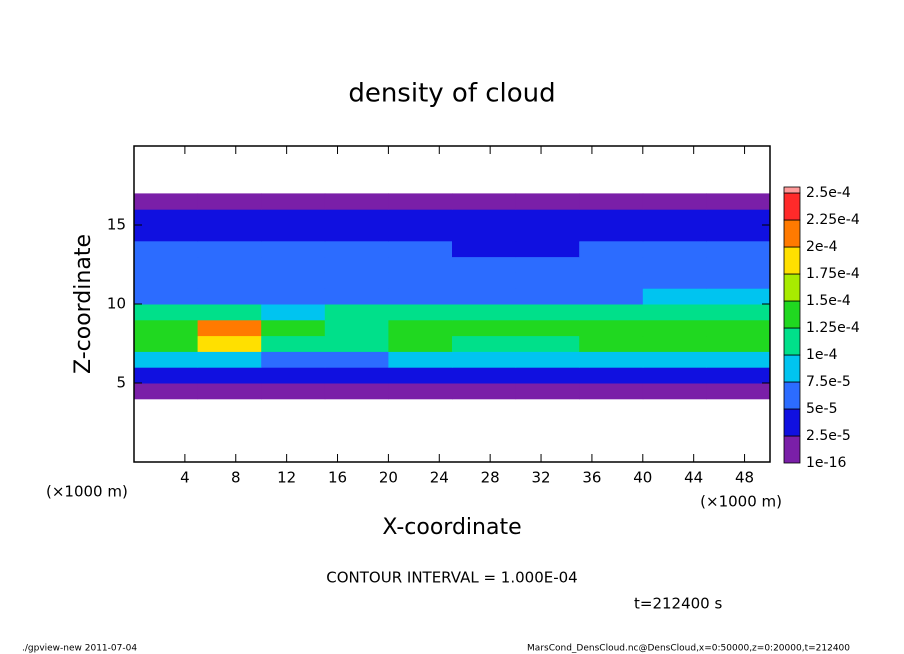 Image resolution: width=904 pixels, height=654 pixels. I want to click on x-unit-left: (×1000 m), so click(87, 492).